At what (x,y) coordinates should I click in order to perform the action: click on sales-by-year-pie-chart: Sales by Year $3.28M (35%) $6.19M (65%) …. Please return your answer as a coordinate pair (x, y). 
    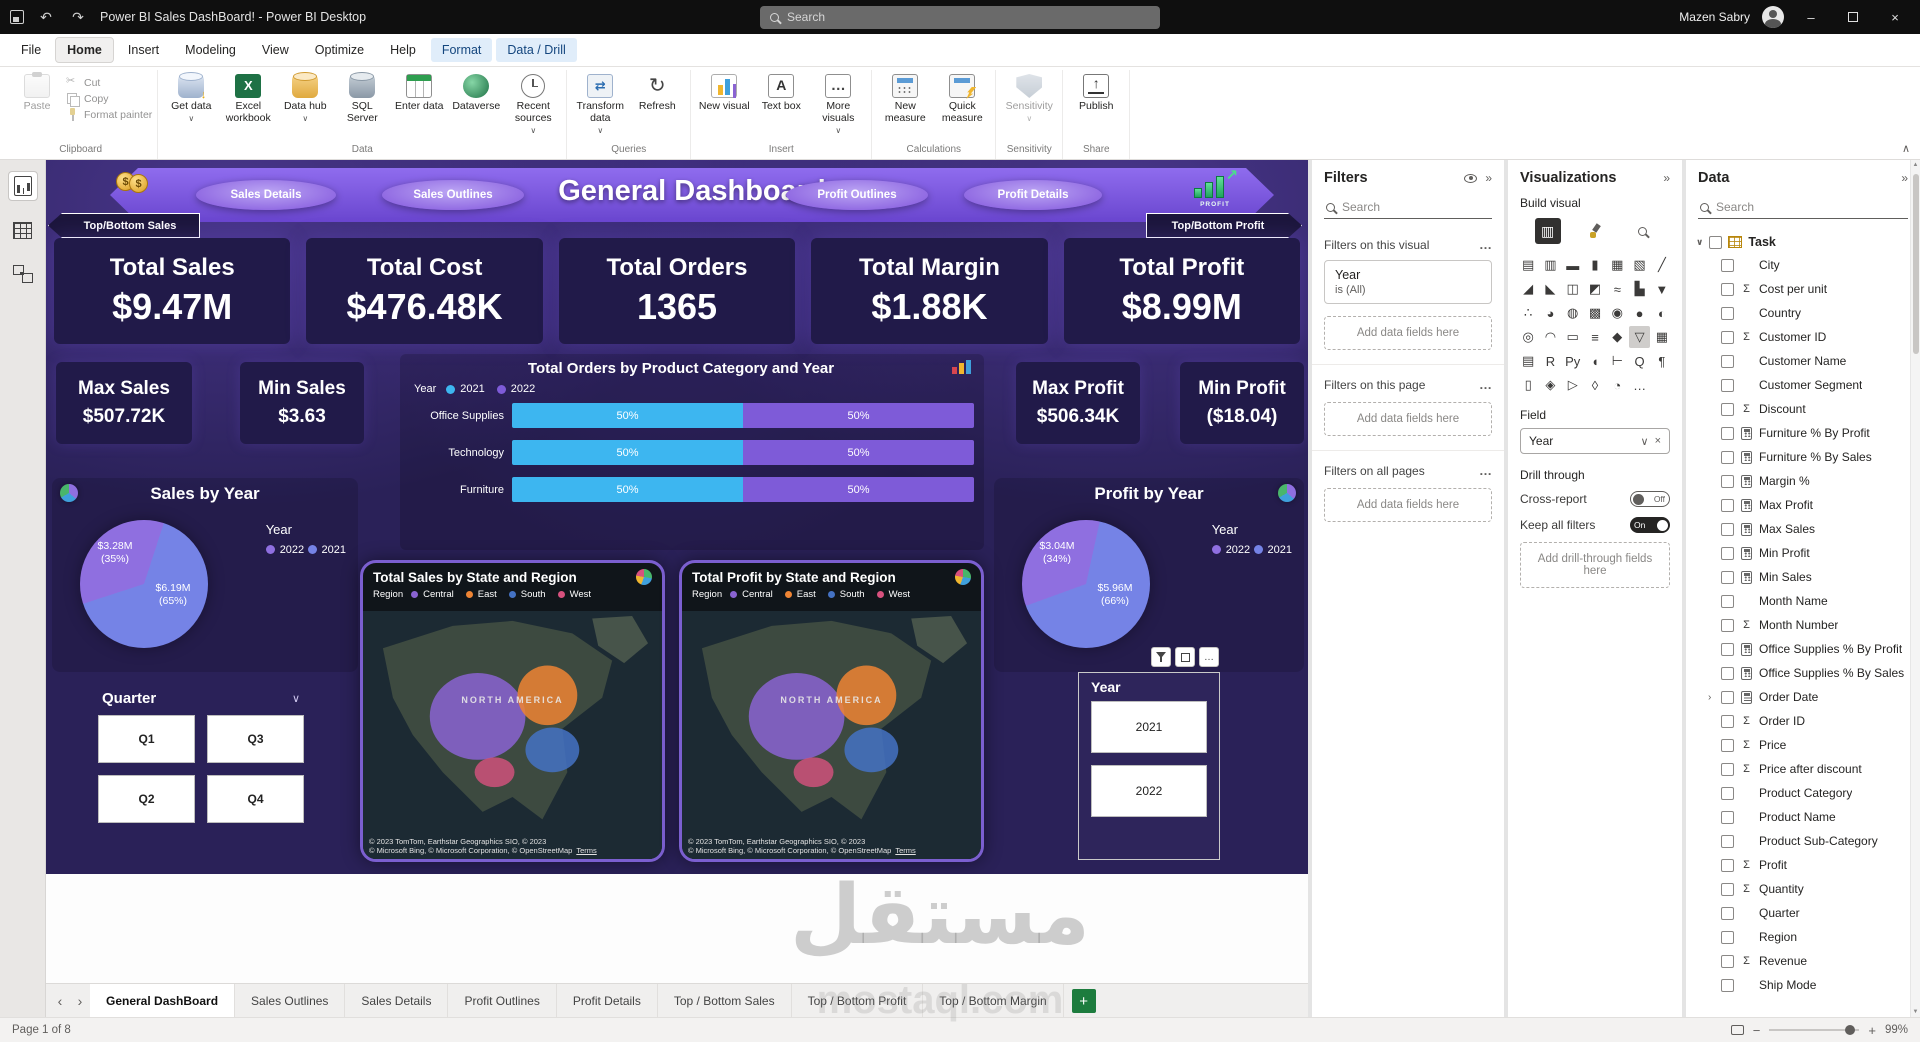
    Looking at the image, I should click on (205, 575).